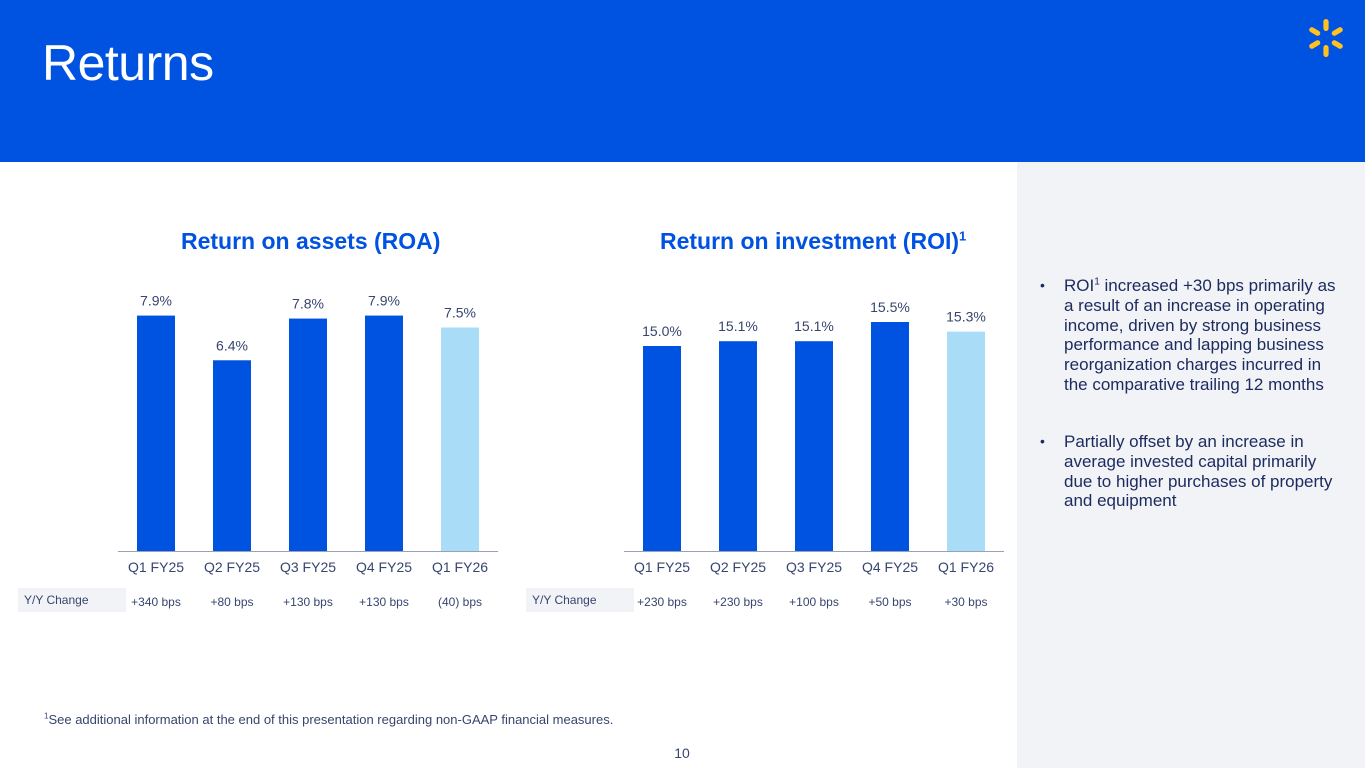  Describe the element at coordinates (814, 567) in the screenshot. I see `roi-category-label: Q3 FY25` at that location.